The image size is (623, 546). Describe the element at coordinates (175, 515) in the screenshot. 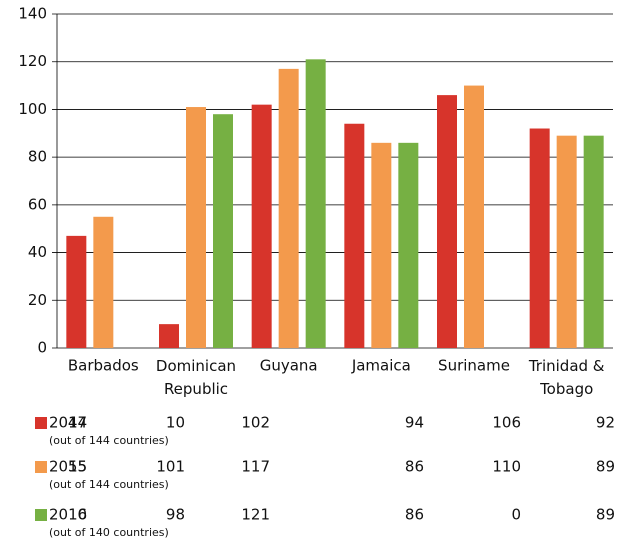

I see `table-value: 98` at that location.